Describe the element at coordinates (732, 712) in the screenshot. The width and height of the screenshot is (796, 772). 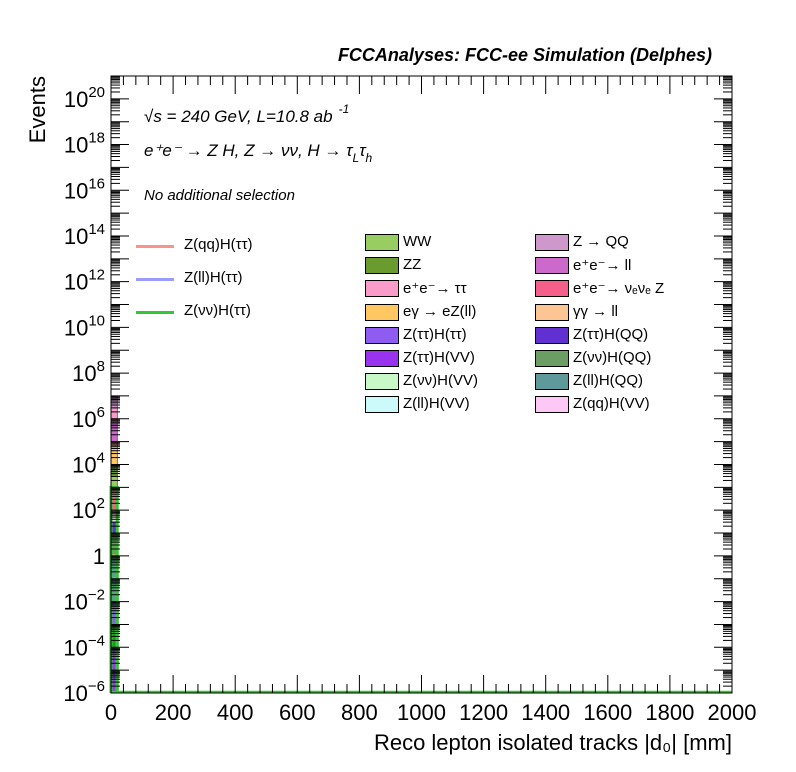
I see `x-tick-label: 2000` at that location.